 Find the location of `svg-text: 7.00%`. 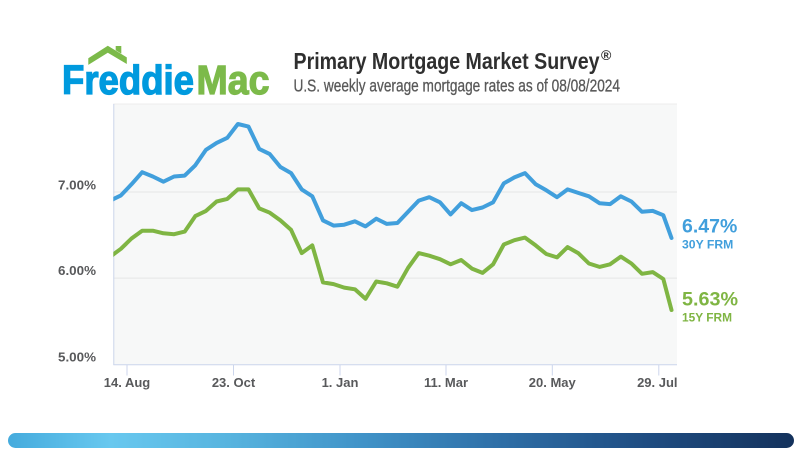

svg-text: 7.00% is located at coordinates (77, 184).